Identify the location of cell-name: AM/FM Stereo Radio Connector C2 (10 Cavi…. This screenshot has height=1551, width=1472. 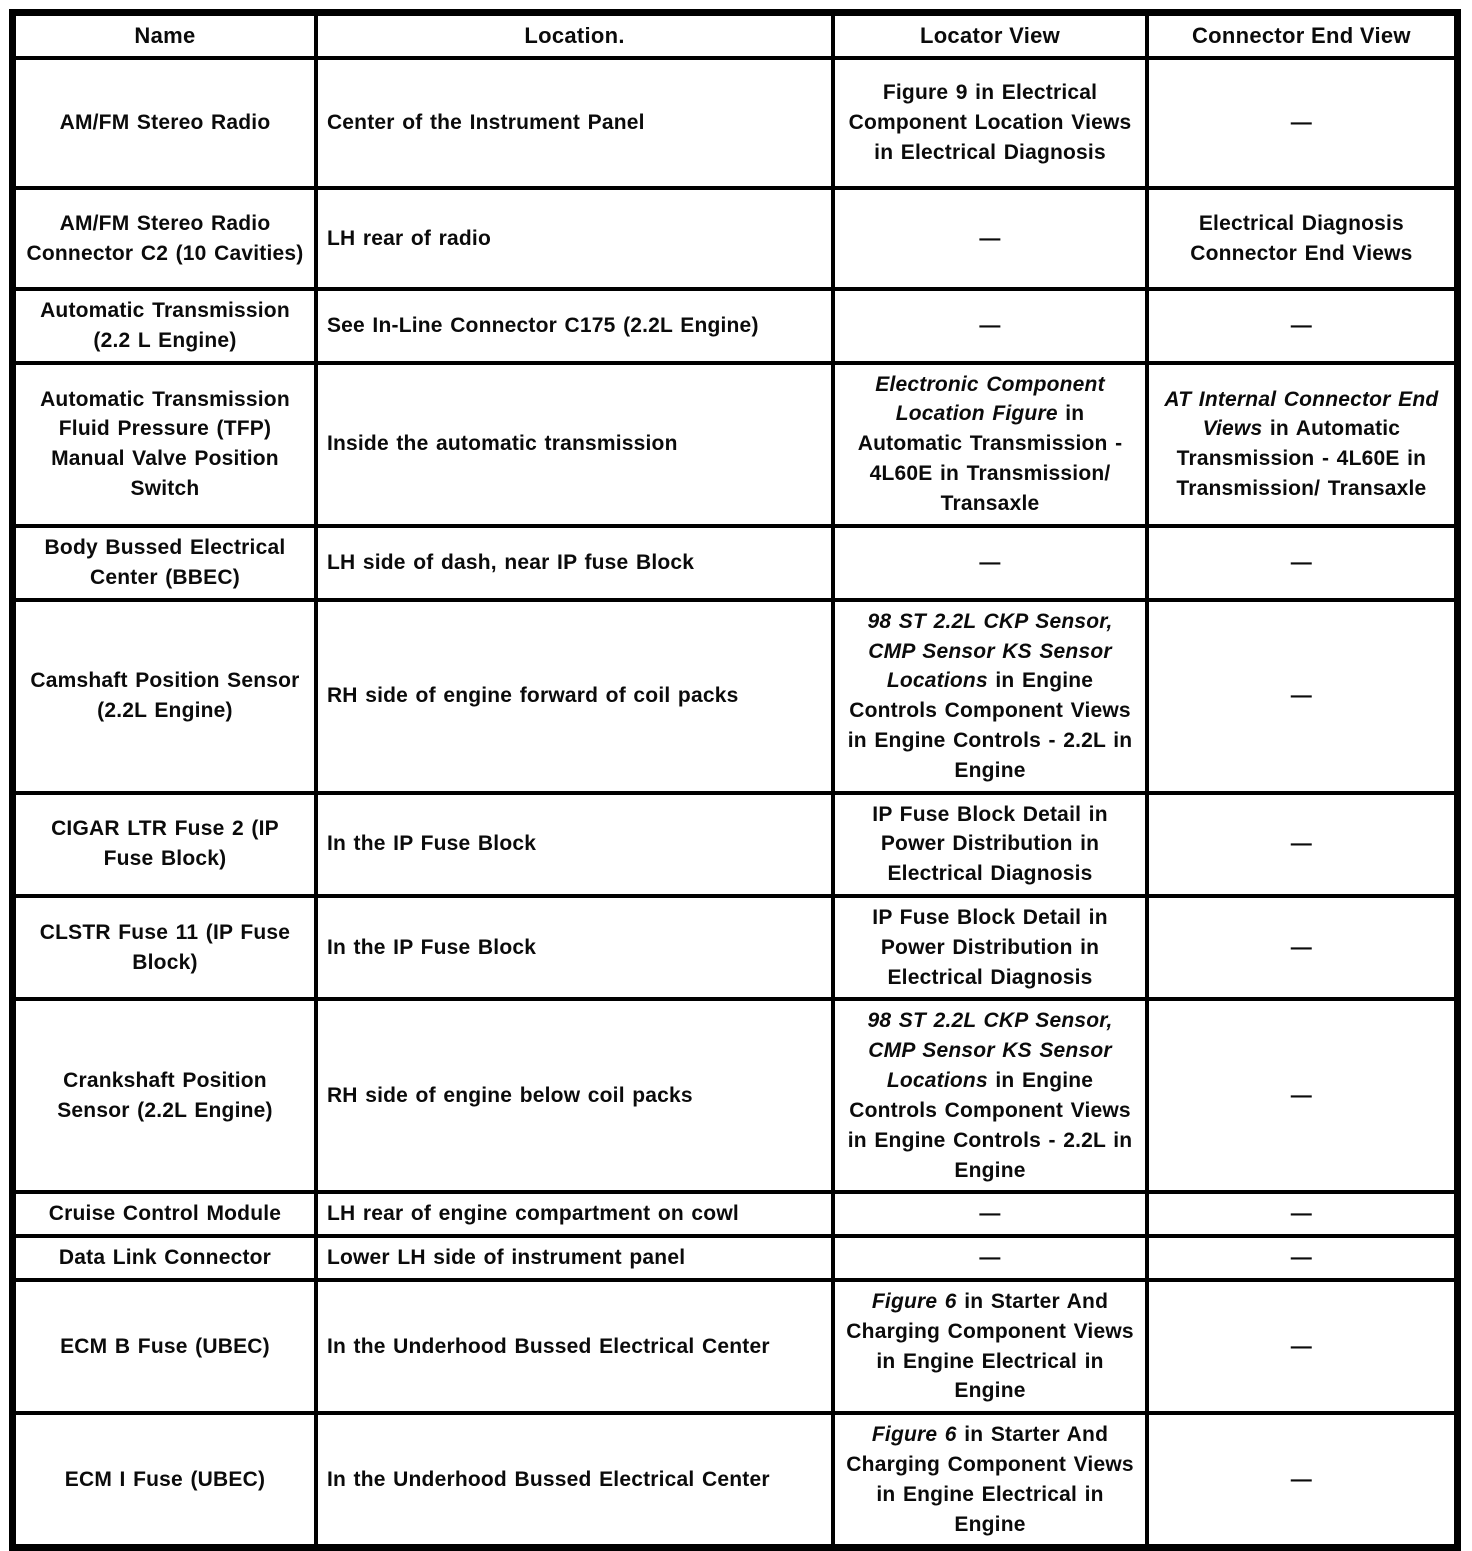
(164, 238).